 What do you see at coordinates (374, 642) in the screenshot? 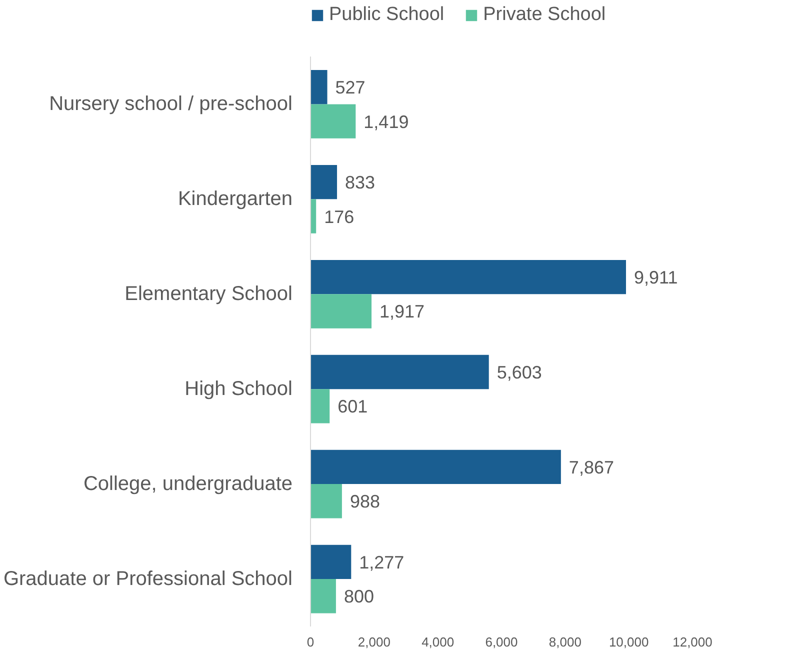
I see `x-tick-label: 2,000` at bounding box center [374, 642].